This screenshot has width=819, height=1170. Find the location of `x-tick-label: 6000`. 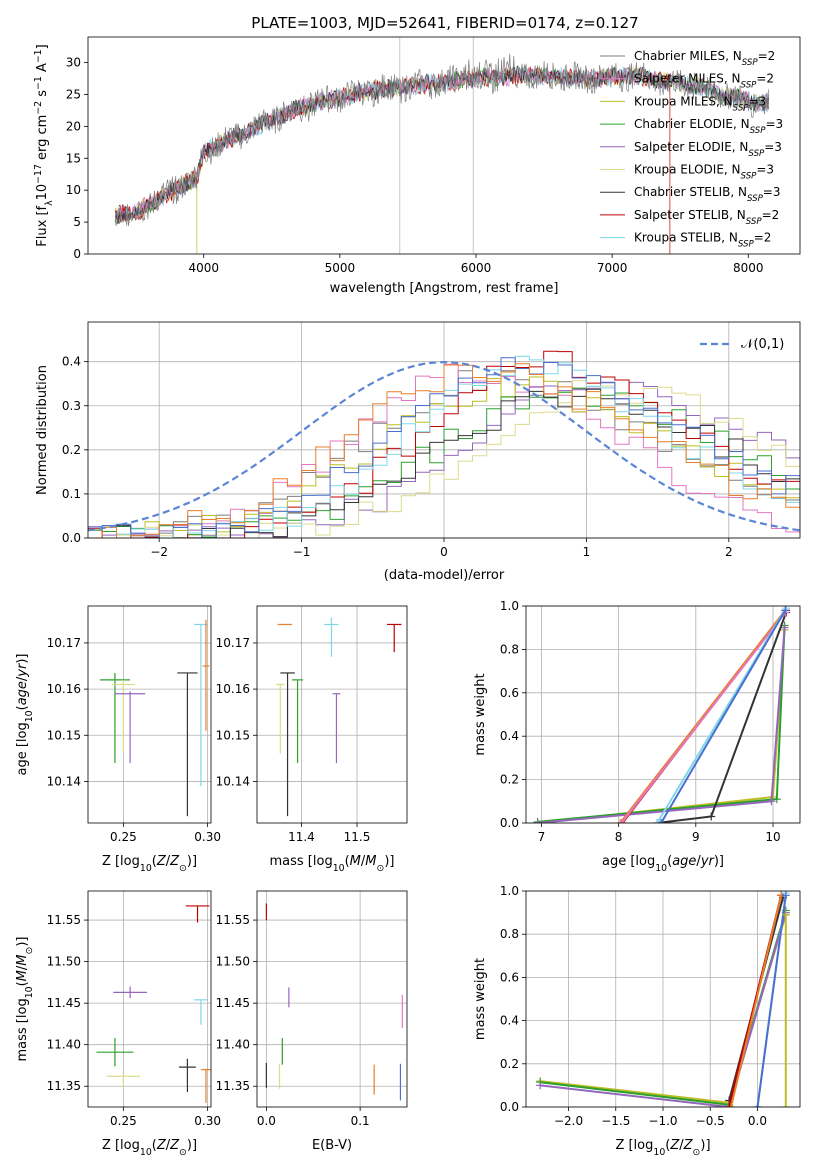

x-tick-label: 6000 is located at coordinates (476, 268).